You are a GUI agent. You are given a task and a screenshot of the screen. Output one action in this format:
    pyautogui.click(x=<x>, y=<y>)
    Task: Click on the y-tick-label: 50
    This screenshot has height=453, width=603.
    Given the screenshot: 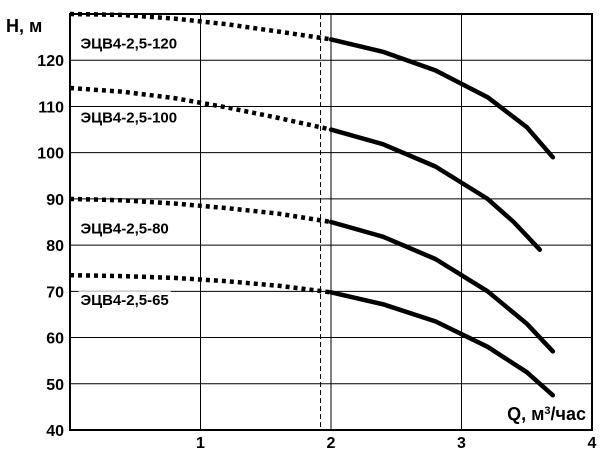 What is the action you would take?
    pyautogui.click(x=55, y=385)
    